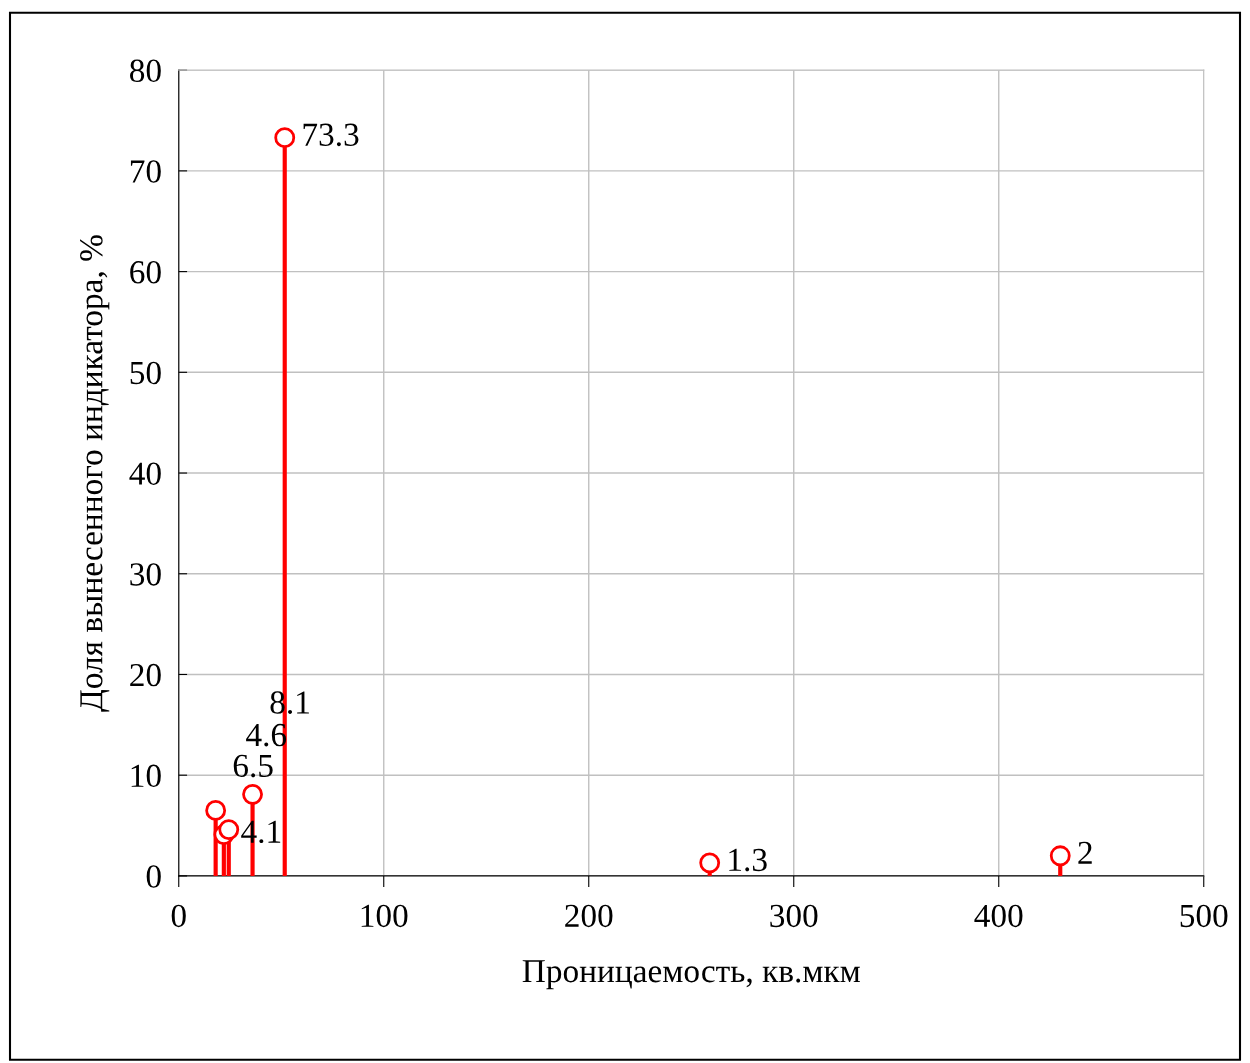 The image size is (1250, 1063). What do you see at coordinates (589, 916) in the screenshot?
I see `x-tick-label: 200` at bounding box center [589, 916].